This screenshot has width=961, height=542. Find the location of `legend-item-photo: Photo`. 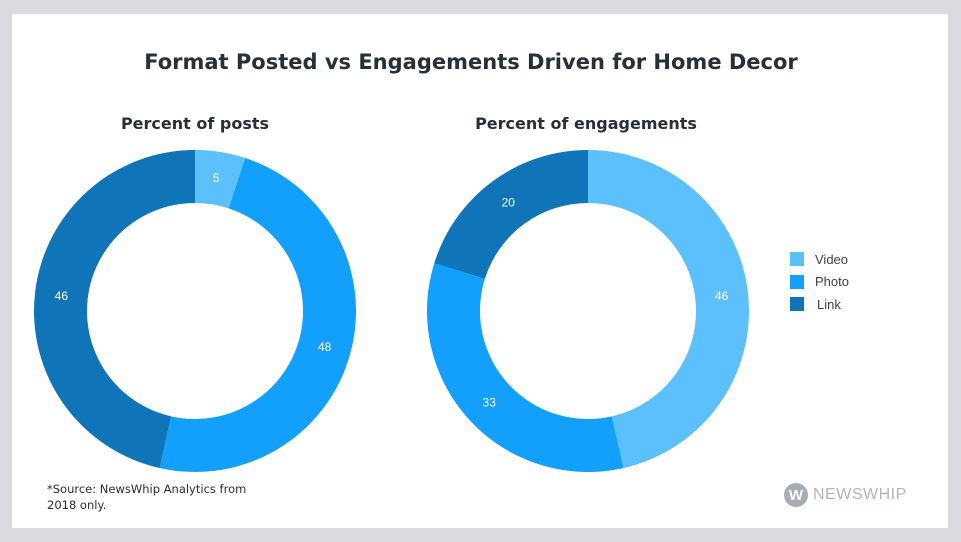

legend-item-photo: Photo is located at coordinates (819, 282).